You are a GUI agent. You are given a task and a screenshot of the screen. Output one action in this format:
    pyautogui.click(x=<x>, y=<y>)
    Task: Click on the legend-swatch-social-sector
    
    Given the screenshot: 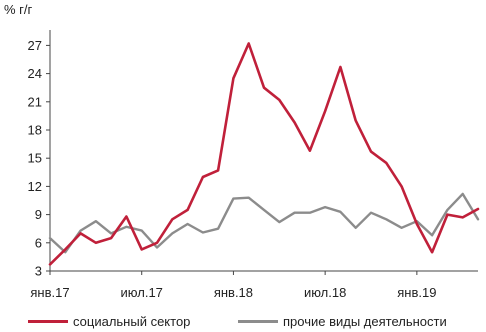 What is the action you would take?
    pyautogui.click(x=48, y=321)
    